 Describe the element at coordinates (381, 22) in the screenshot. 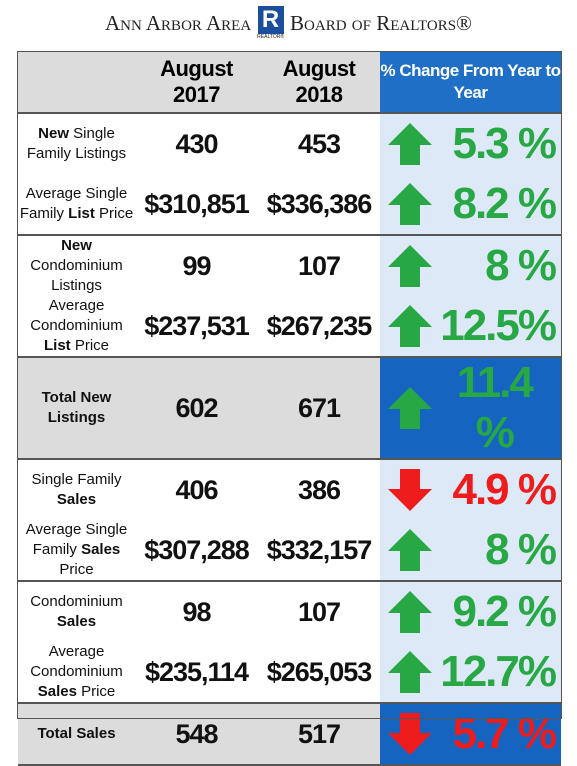

I see `header-right: Board of Realtors®` at that location.